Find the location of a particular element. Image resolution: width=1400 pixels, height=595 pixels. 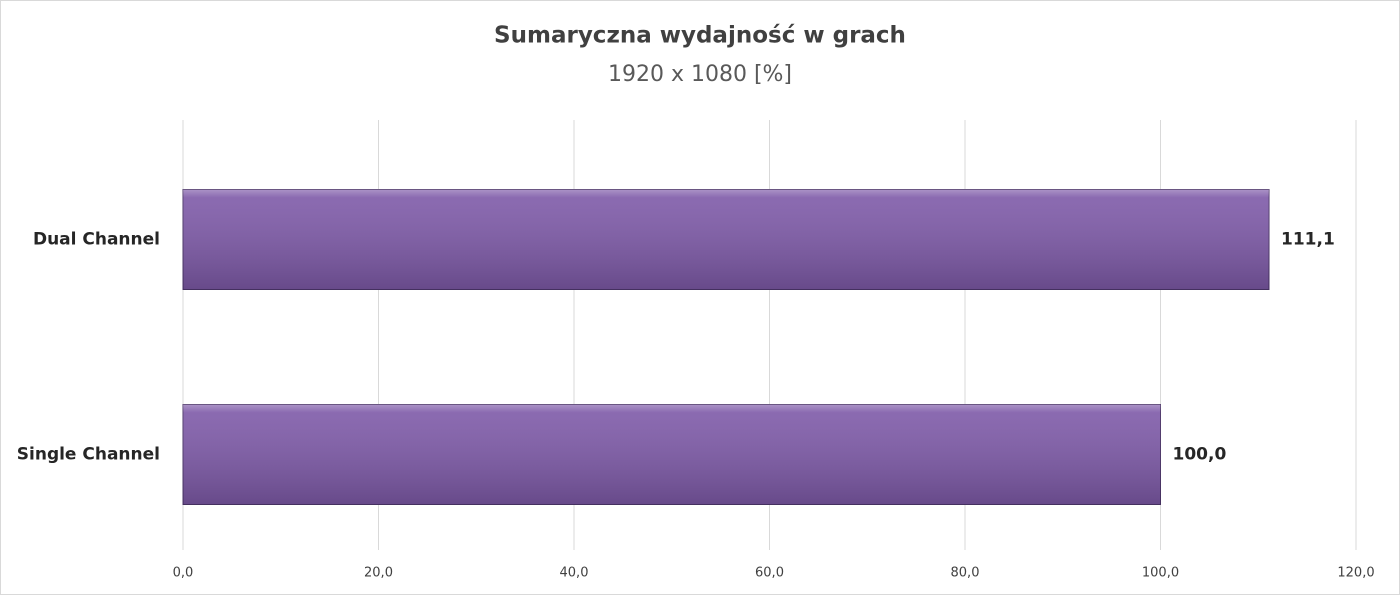

x-tick-label: 40,0 is located at coordinates (574, 573).